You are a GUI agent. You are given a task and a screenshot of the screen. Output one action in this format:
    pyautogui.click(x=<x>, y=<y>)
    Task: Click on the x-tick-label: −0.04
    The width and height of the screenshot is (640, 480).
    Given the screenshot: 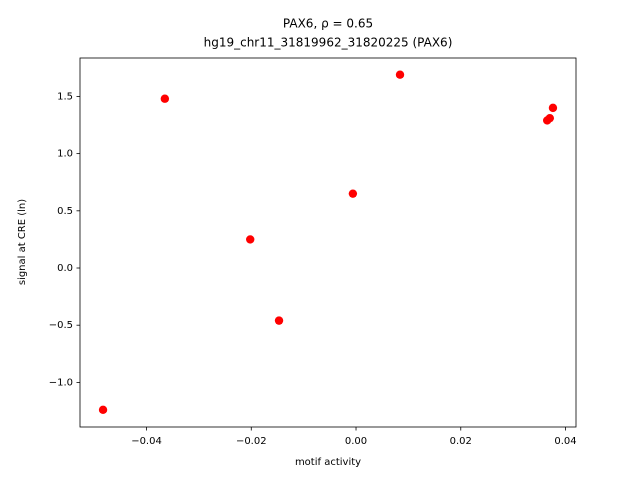 What is the action you would take?
    pyautogui.click(x=146, y=441)
    